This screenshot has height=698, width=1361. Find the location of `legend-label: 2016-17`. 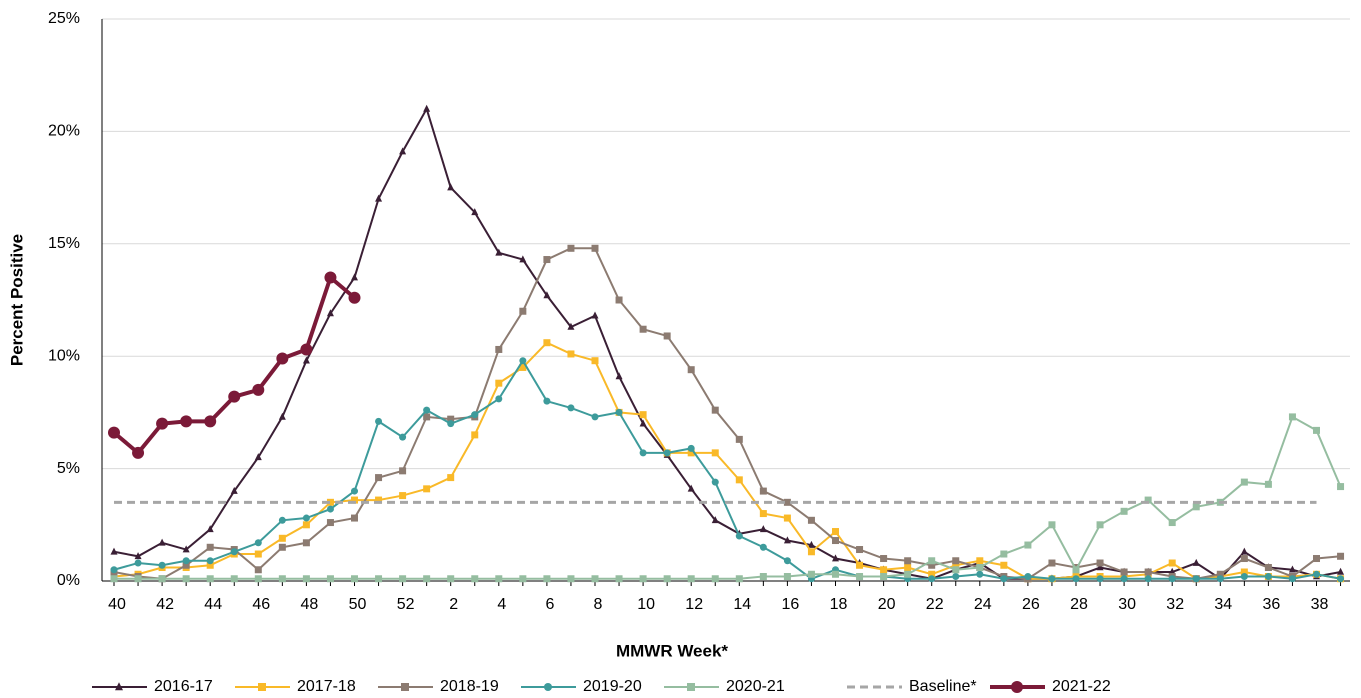

legend-label: 2016-17 is located at coordinates (183, 686).